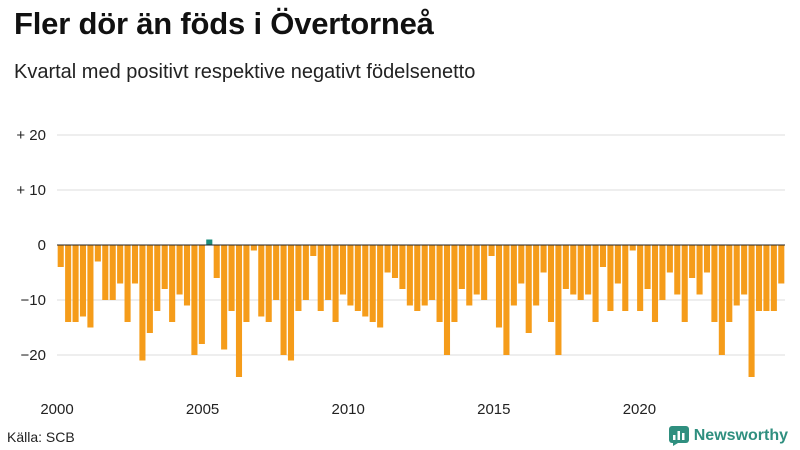  What do you see at coordinates (202, 409) in the screenshot?
I see `x-tick-label: 2005` at bounding box center [202, 409].